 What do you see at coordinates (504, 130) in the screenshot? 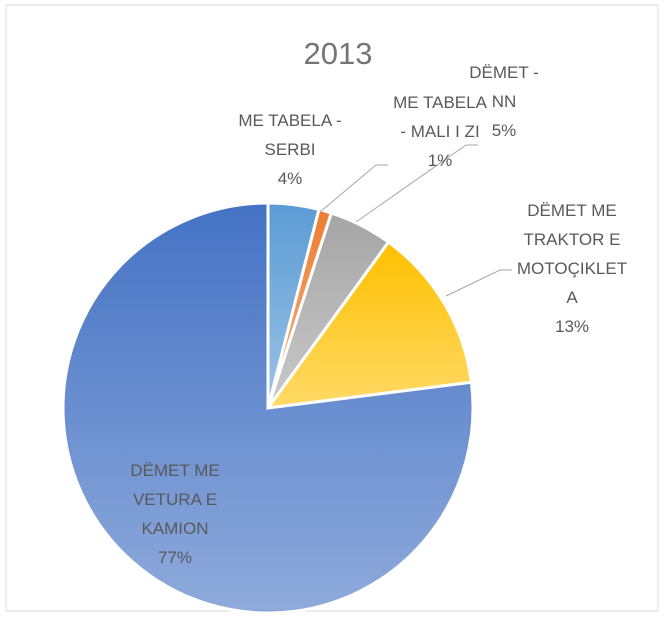
I see `value-label: 5%` at bounding box center [504, 130].